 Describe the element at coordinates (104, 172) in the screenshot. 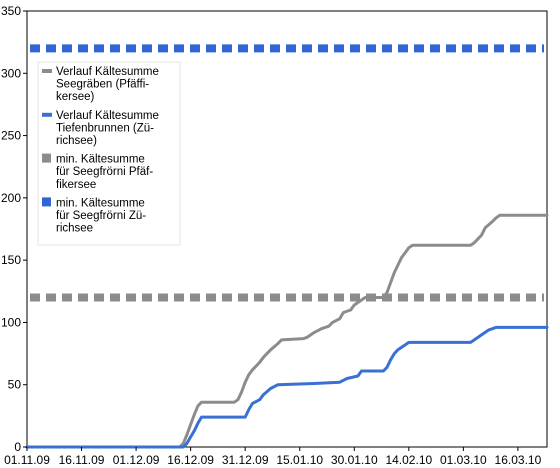

I see `legend-label: für Seegfrörni Pfäf-` at that location.